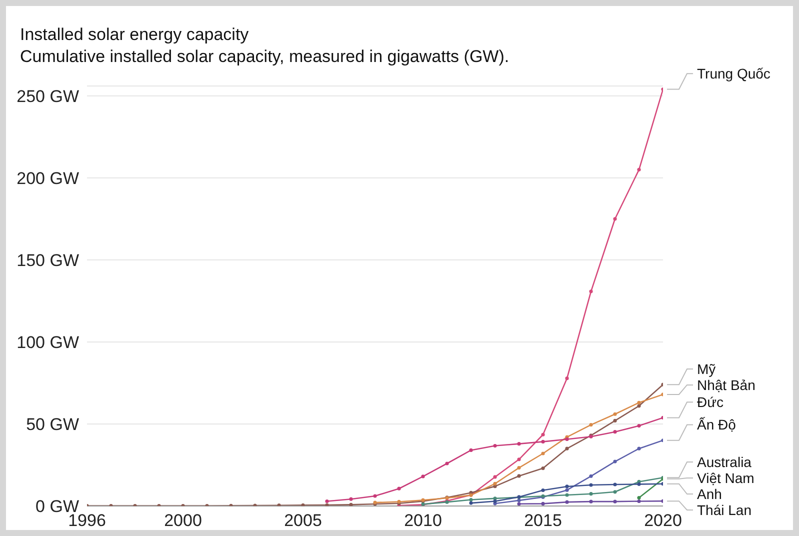 This screenshot has height=536, width=799. I want to click on y-tick-label: 200 GW, so click(47, 178).